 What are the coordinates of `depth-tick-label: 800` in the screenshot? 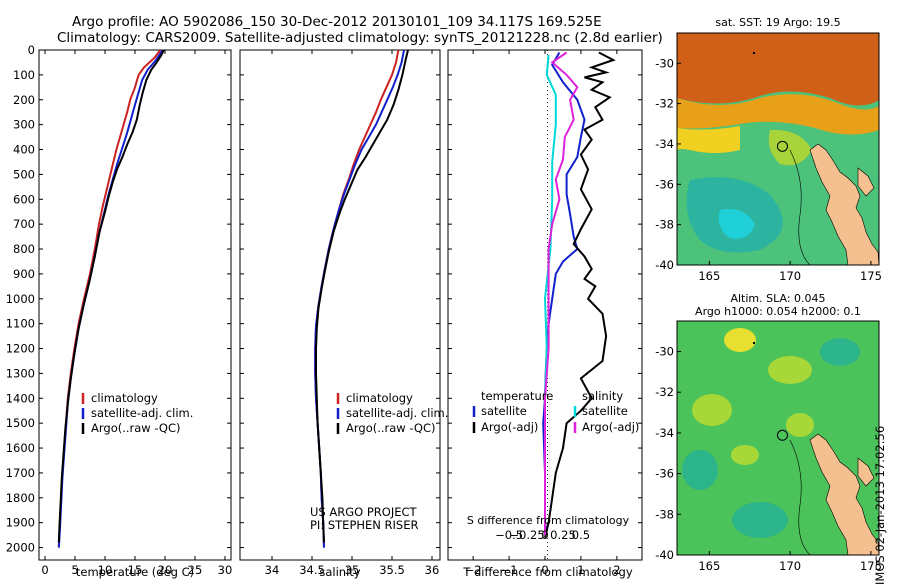 It's located at (24, 249).